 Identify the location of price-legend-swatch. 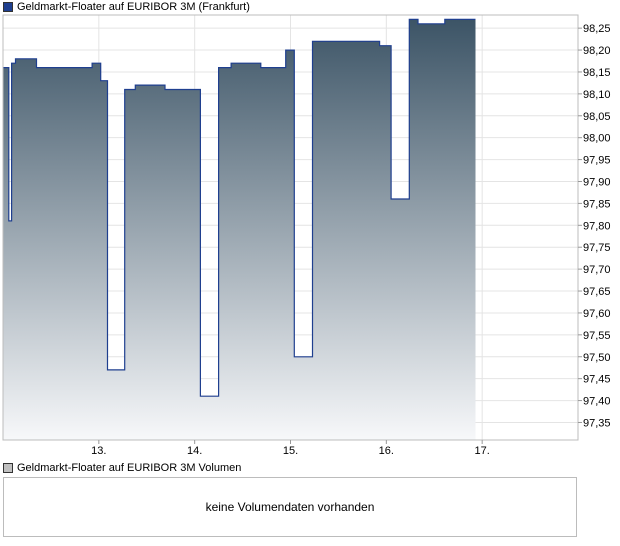
(8, 7).